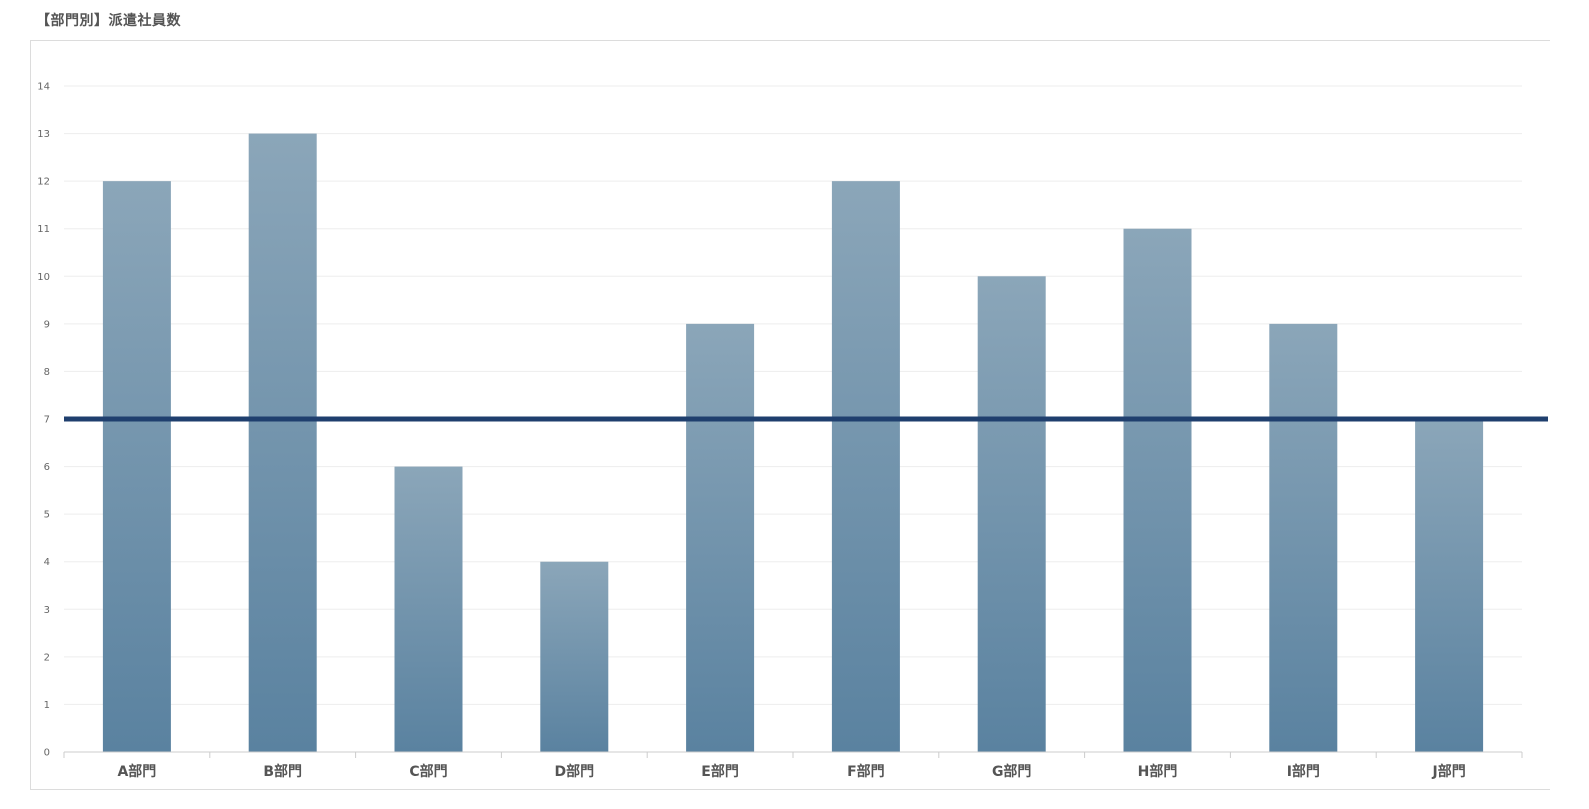  Describe the element at coordinates (1448, 771) in the screenshot. I see `x-category-label: J部門` at that location.